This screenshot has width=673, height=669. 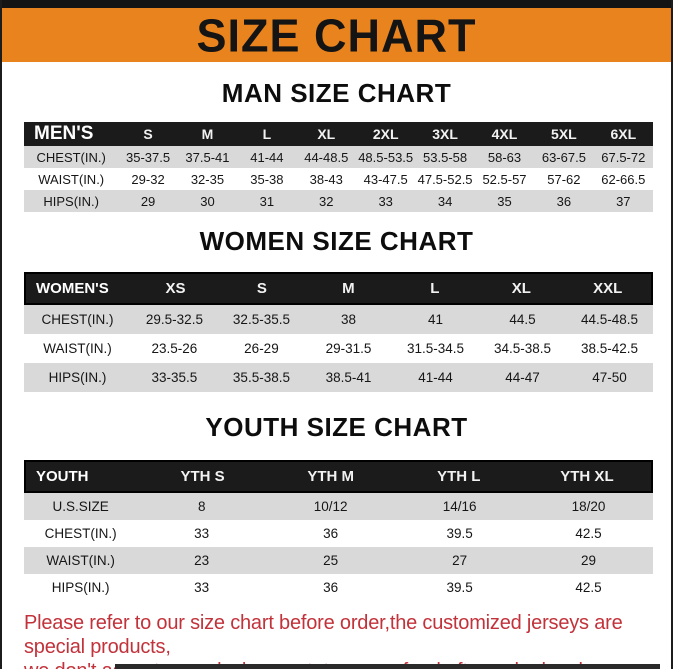 What do you see at coordinates (174, 319) in the screenshot?
I see `size-cell: 29.5-32.5` at bounding box center [174, 319].